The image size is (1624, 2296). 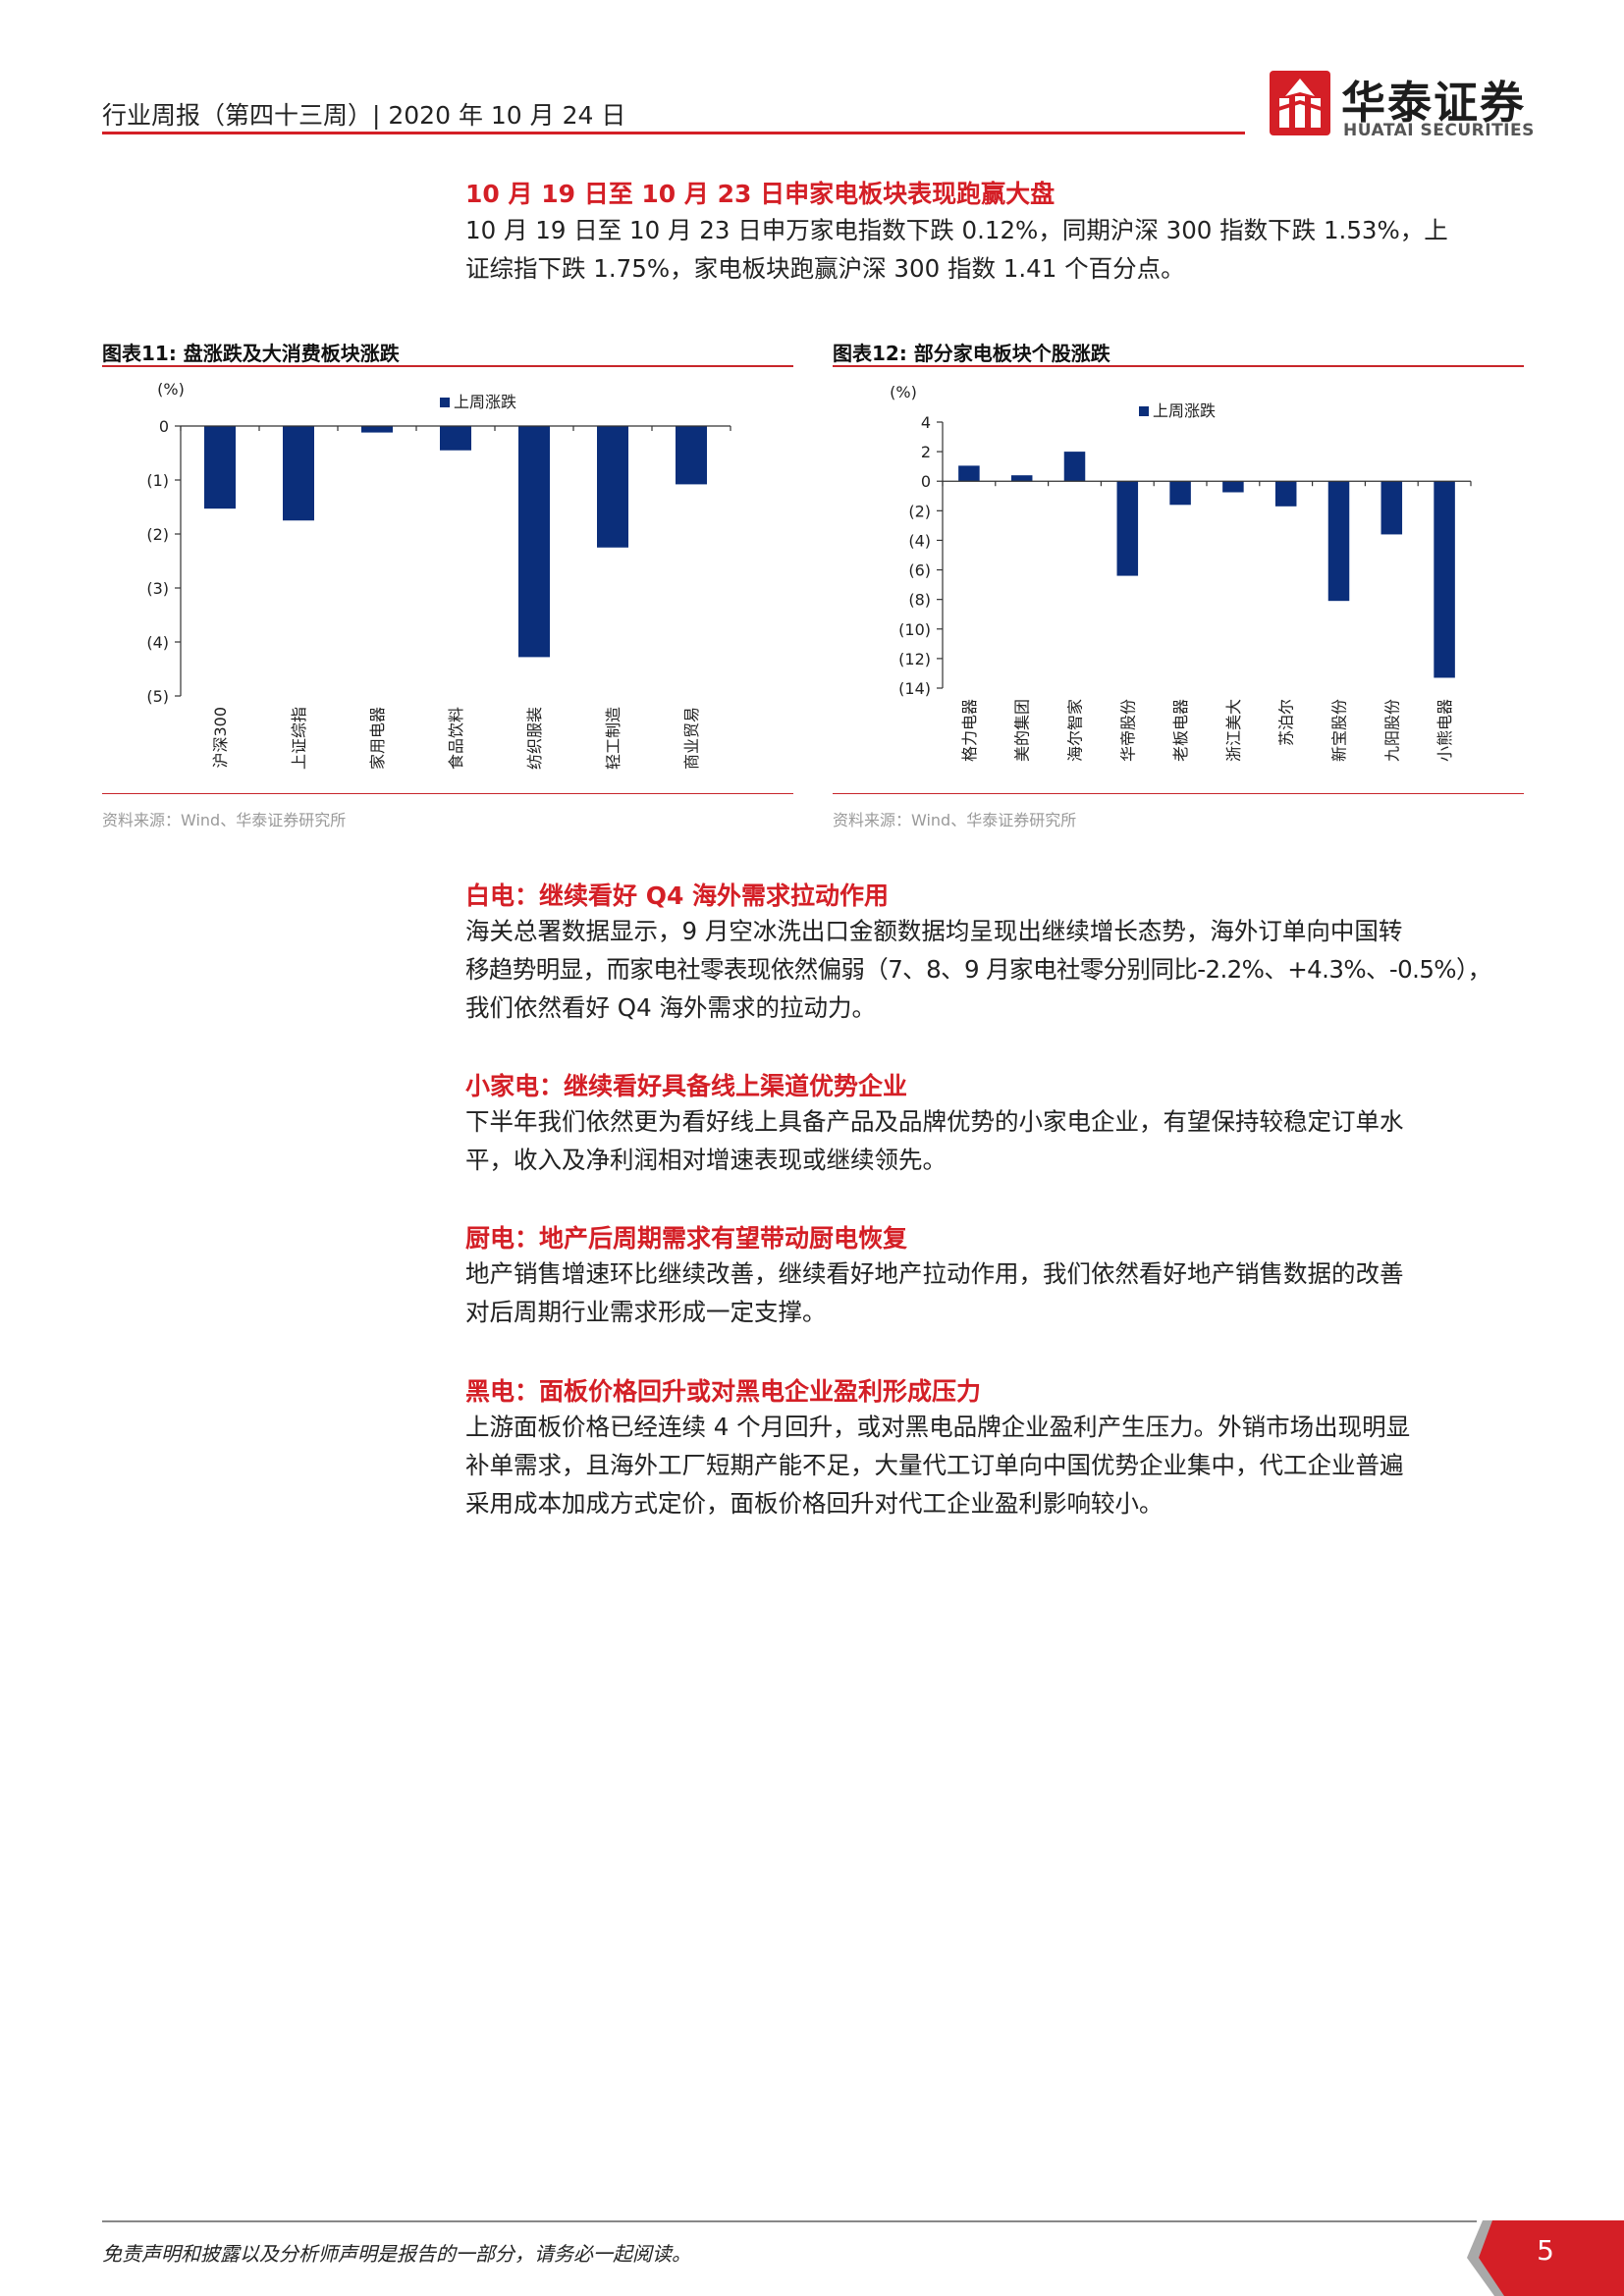 What do you see at coordinates (224, 820) in the screenshot?
I see `chart-11-source: 资料来源：Wind、华泰证券研究所` at bounding box center [224, 820].